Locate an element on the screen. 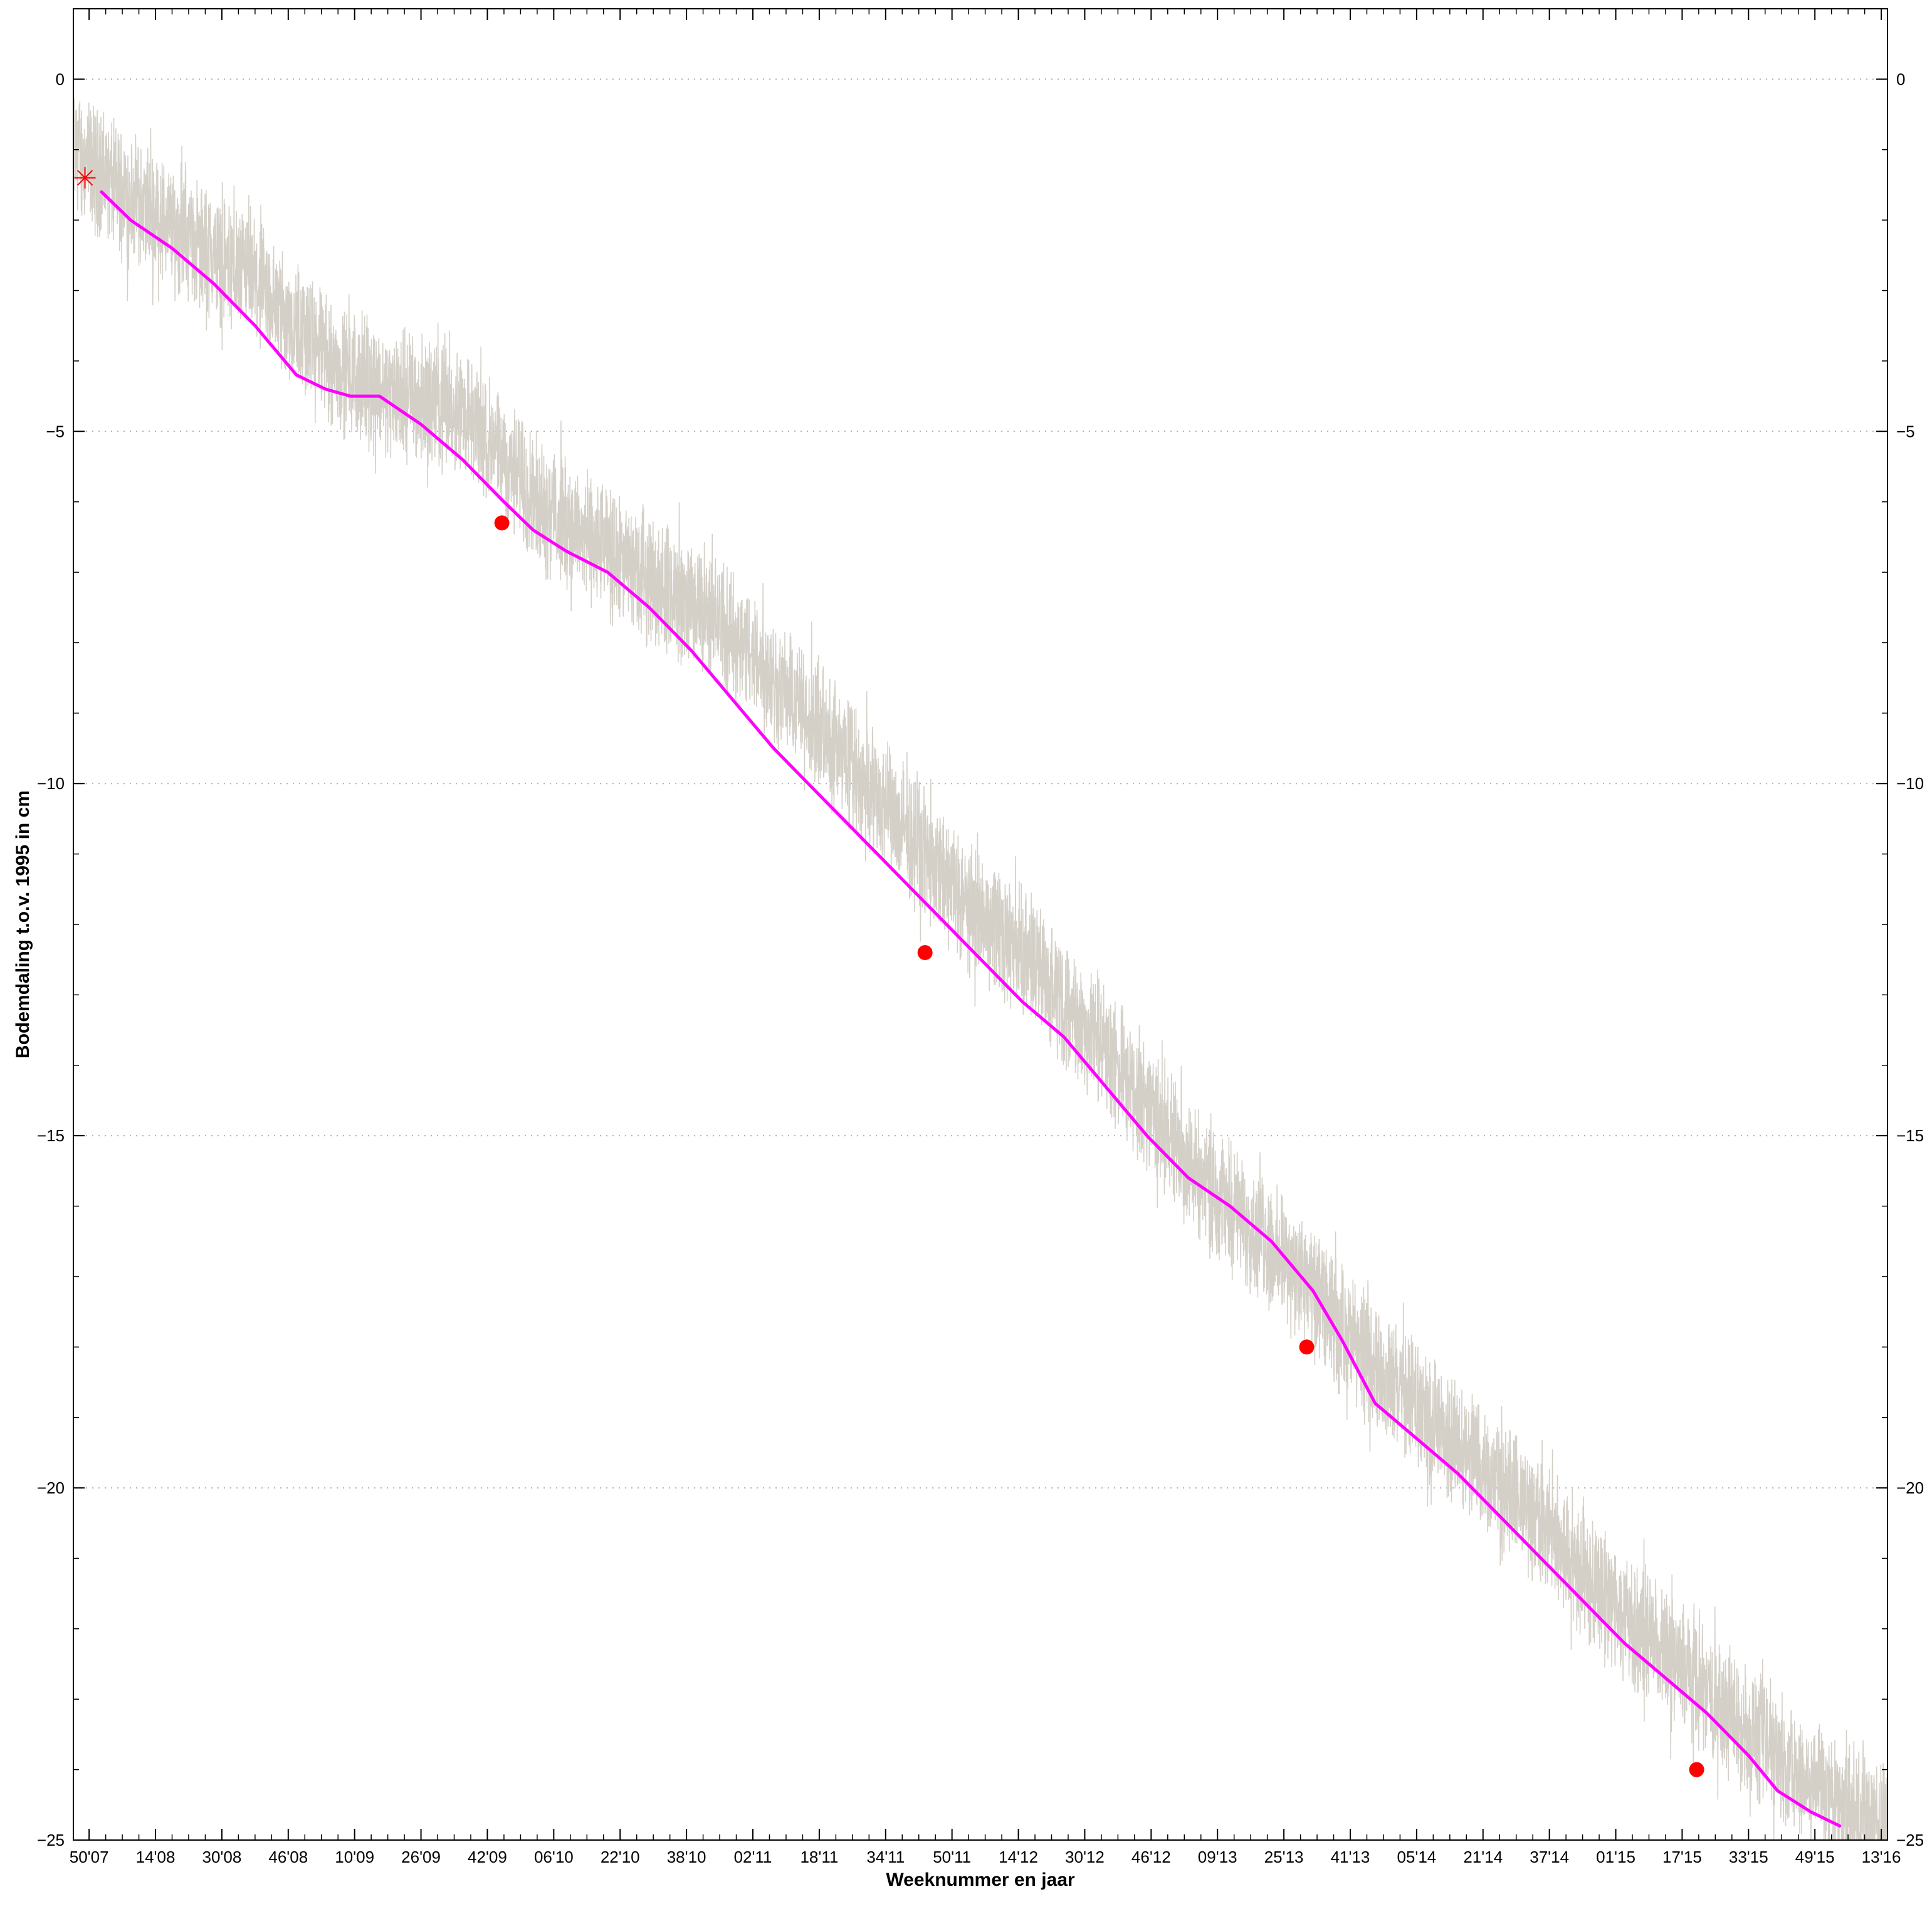 The width and height of the screenshot is (1932, 1909). x-tick-label: 05'14 is located at coordinates (1416, 1857).